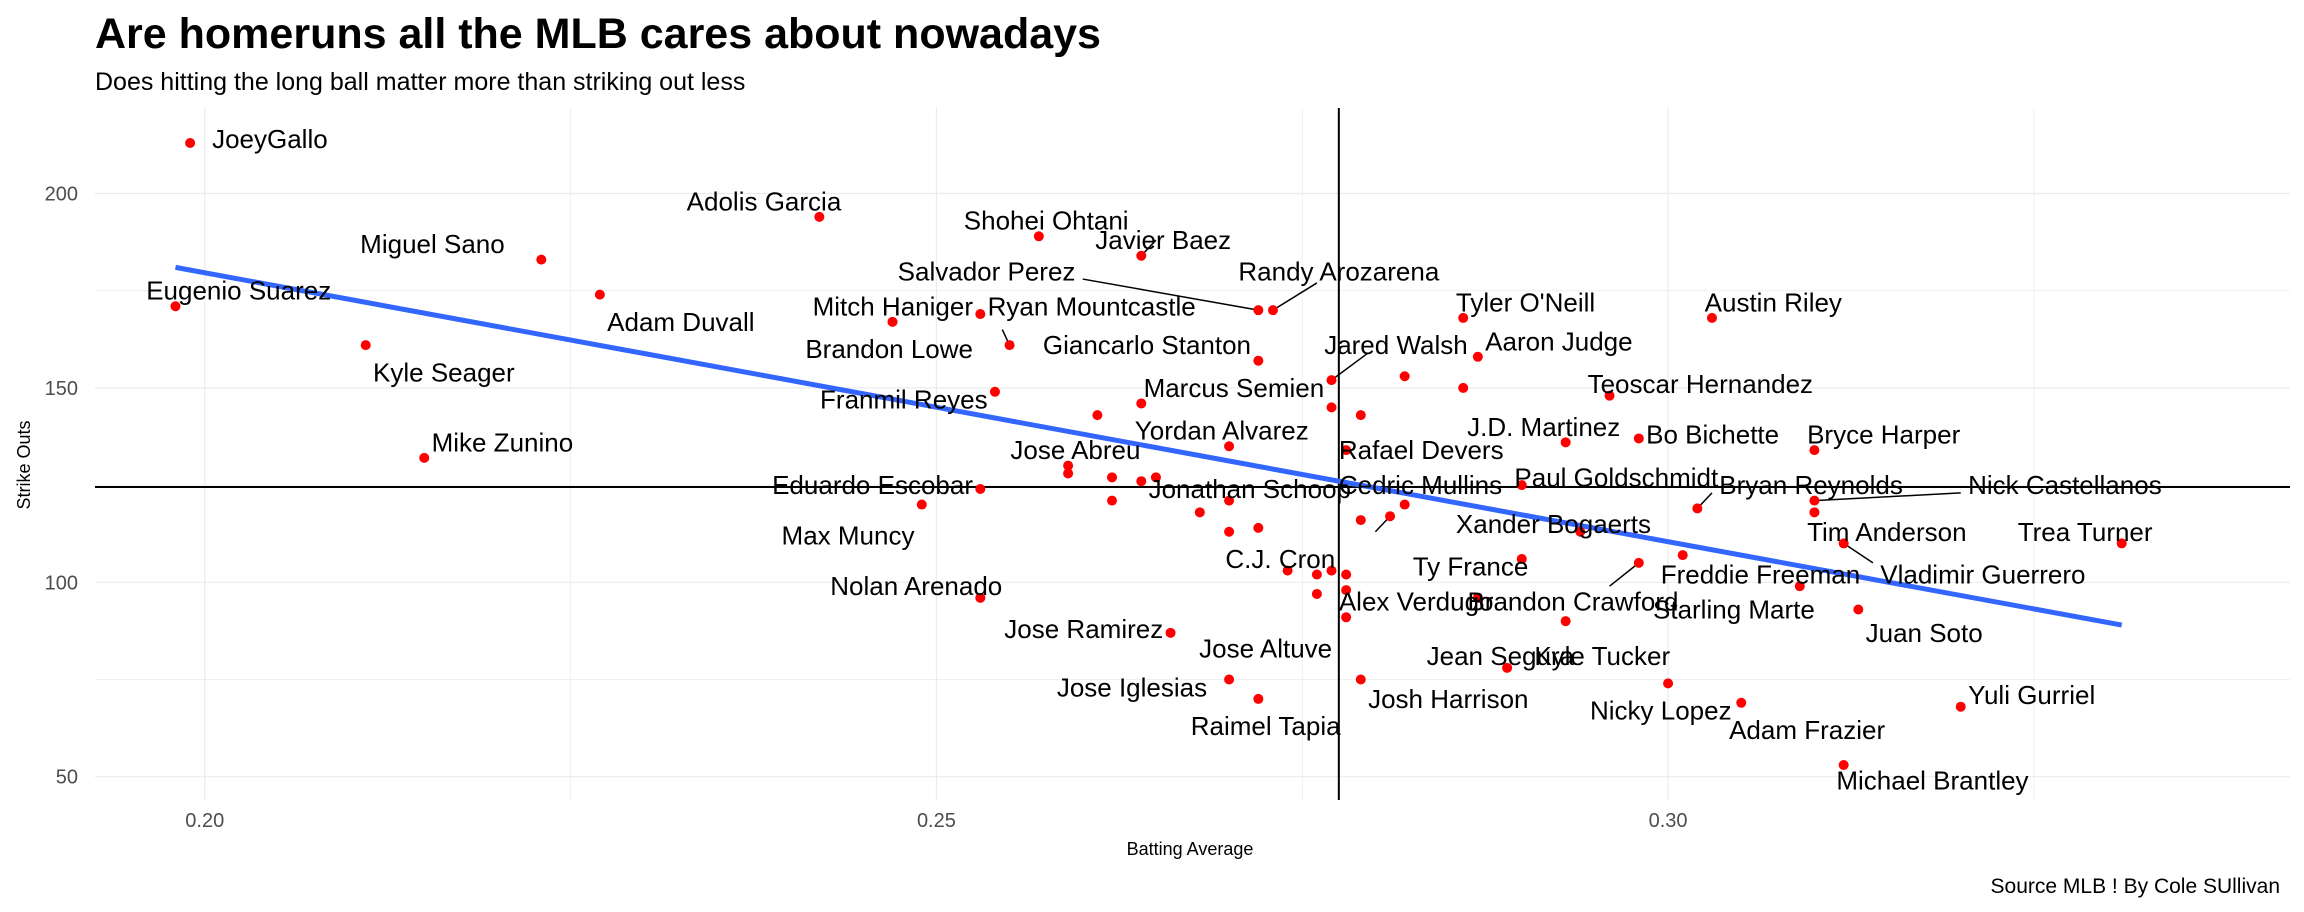  Describe the element at coordinates (1760, 575) in the screenshot. I see `point-label: Freddie Freeman` at that location.